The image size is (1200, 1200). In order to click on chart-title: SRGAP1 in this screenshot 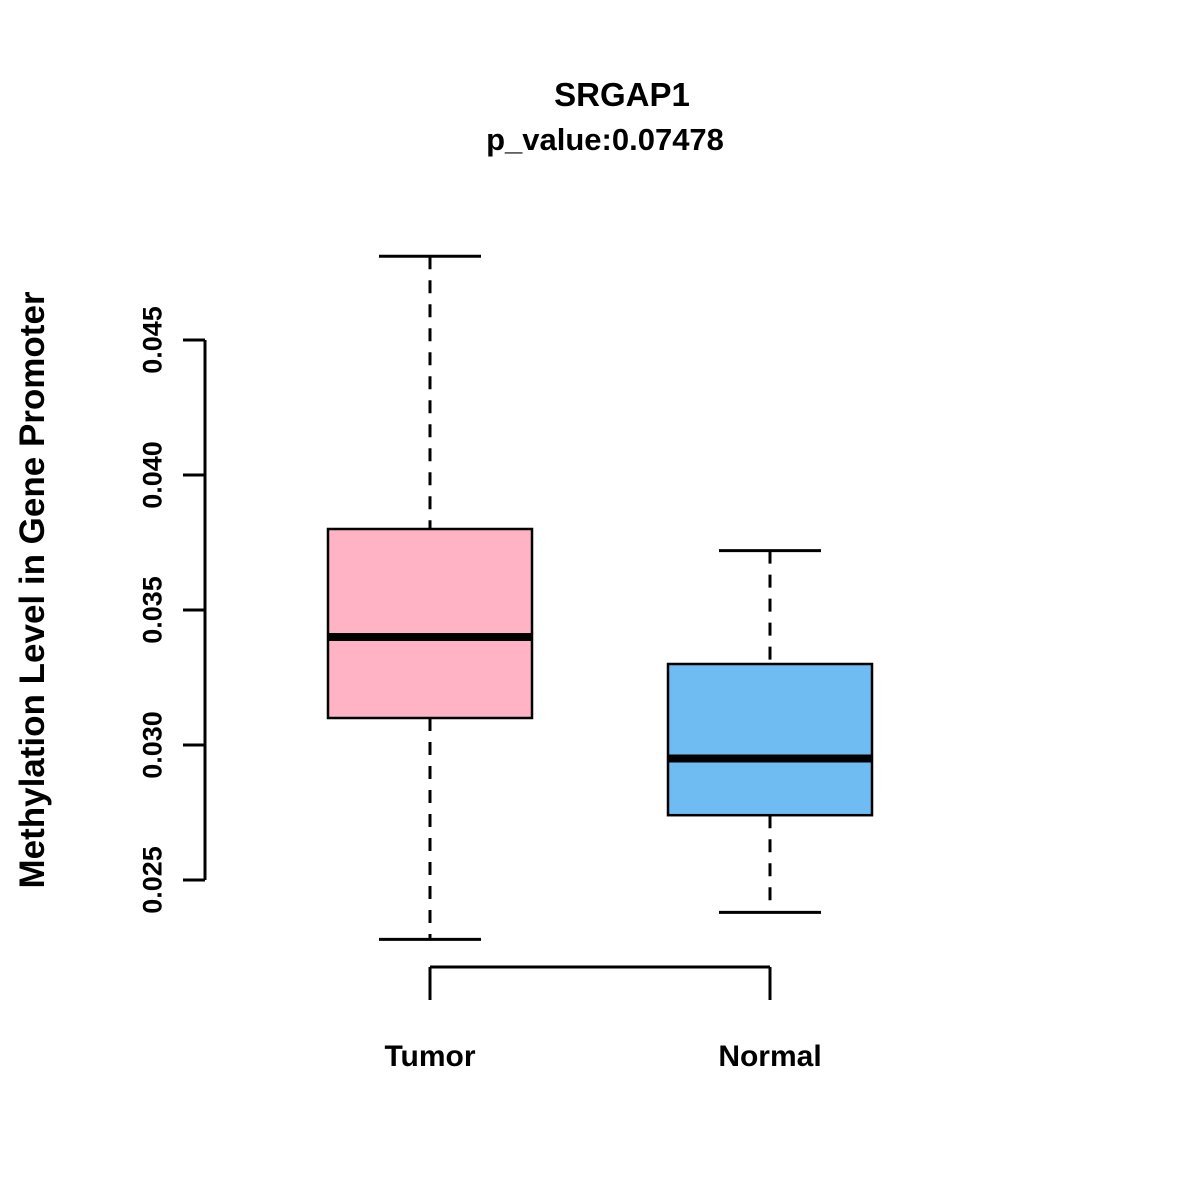, I will do `click(622, 94)`.